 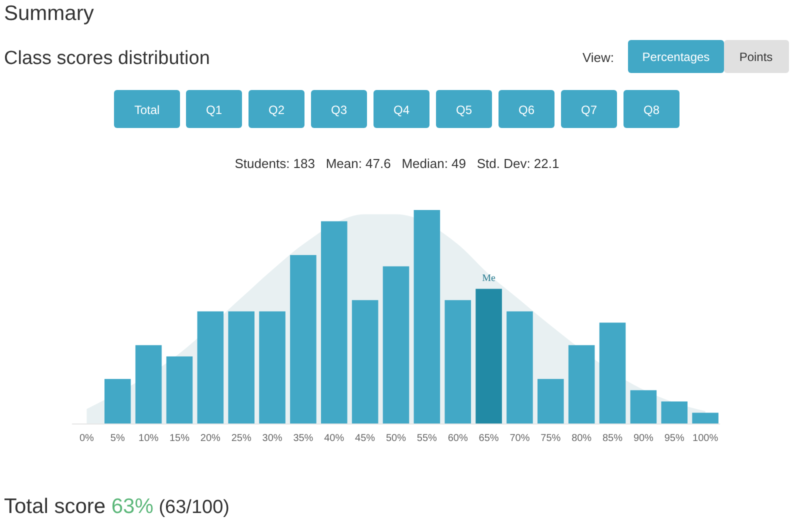 I want to click on text: Total score, so click(x=55, y=506).